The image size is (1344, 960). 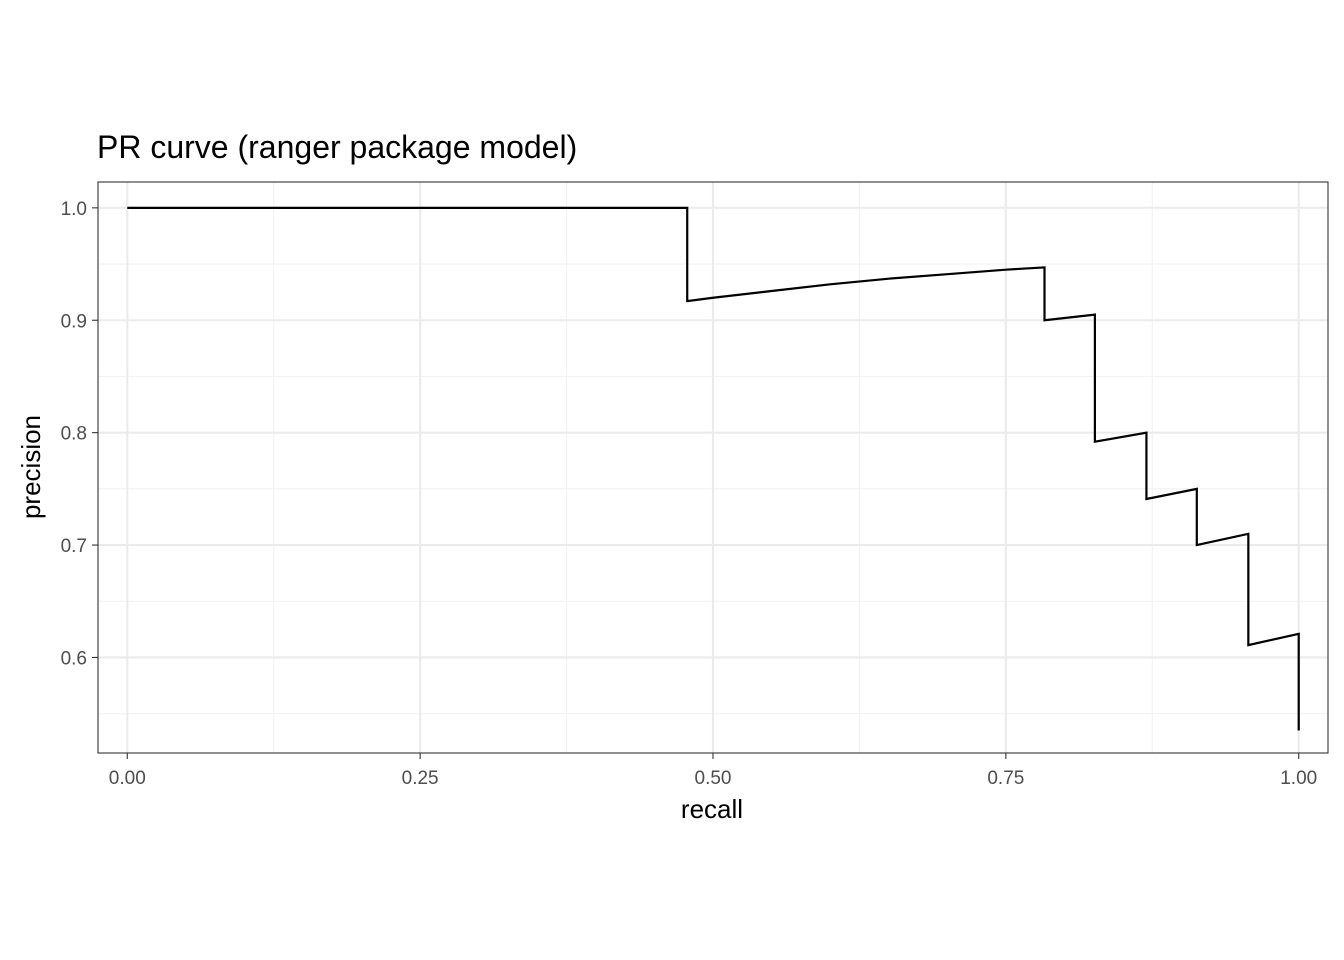 I want to click on y-tick-label-2: 0.8, so click(x=74, y=434).